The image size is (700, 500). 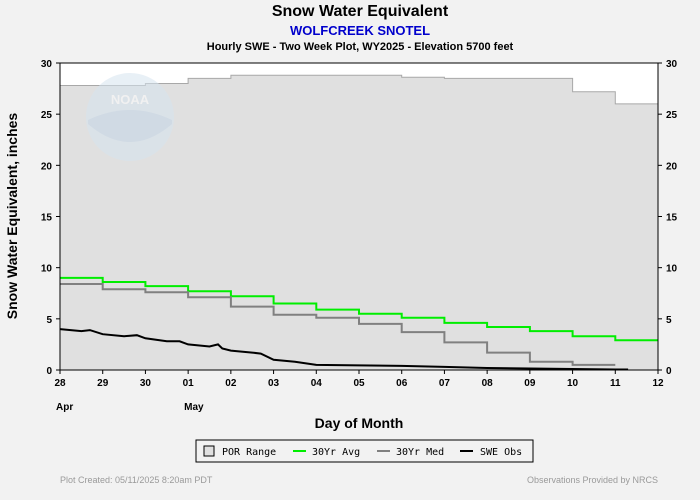 I want to click on x-tick-label: 01, so click(x=189, y=383).